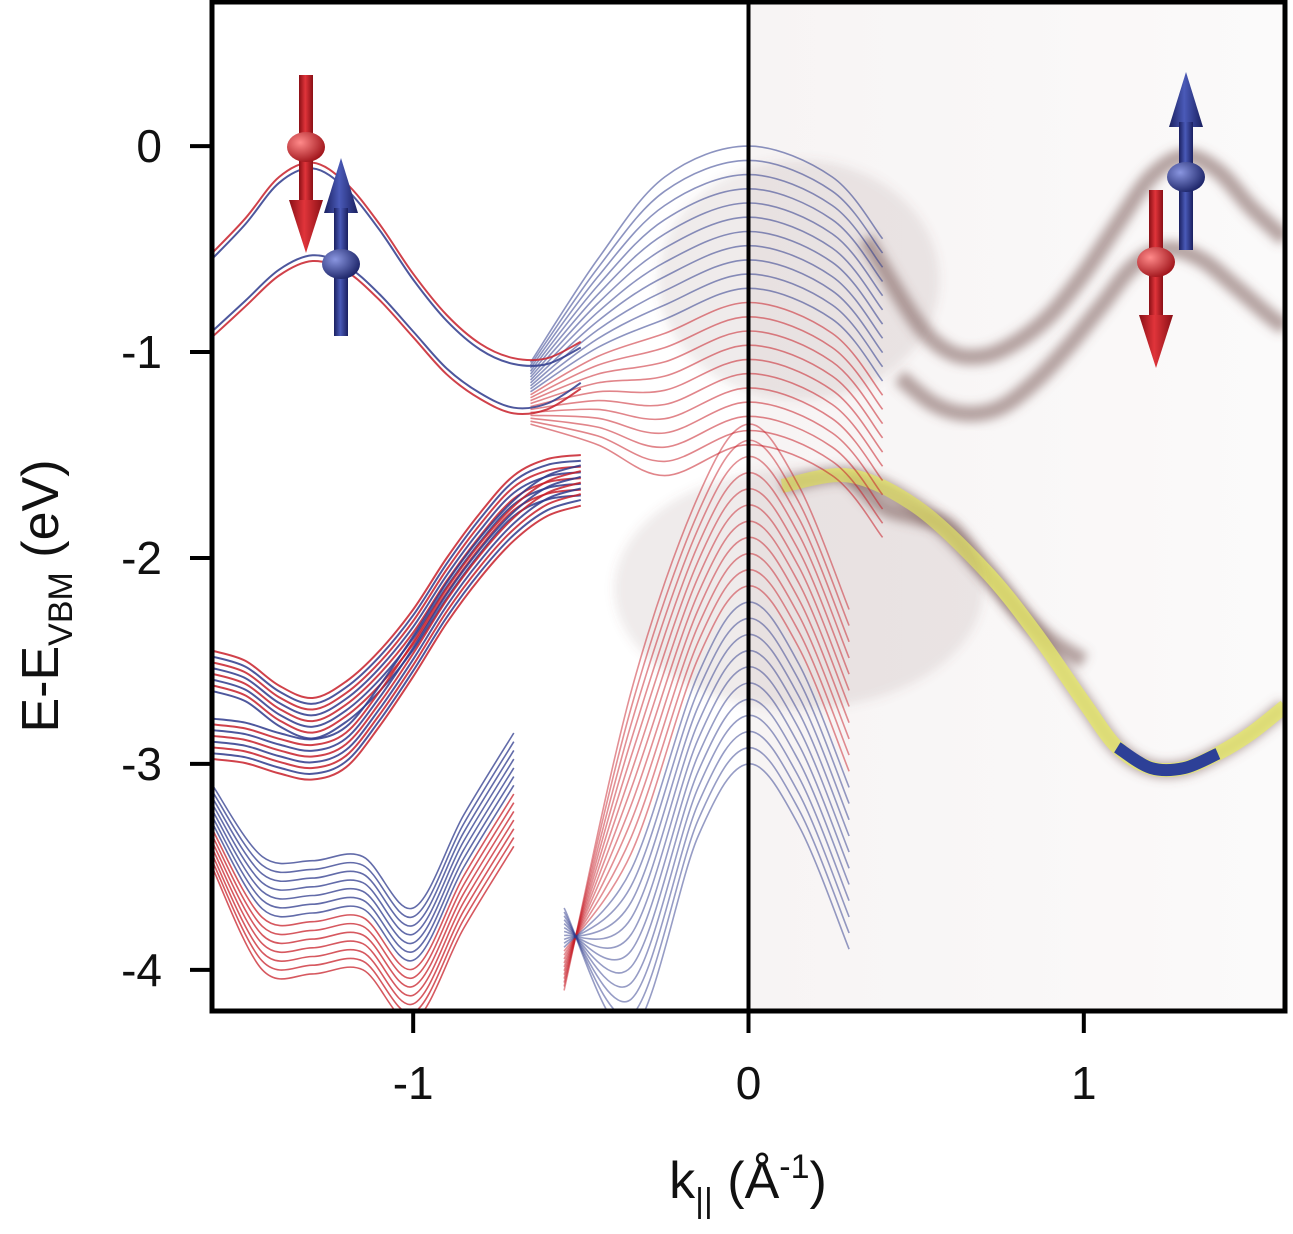 The image size is (1293, 1234). I want to click on y-axis-title-main: E-E, so click(41, 689).